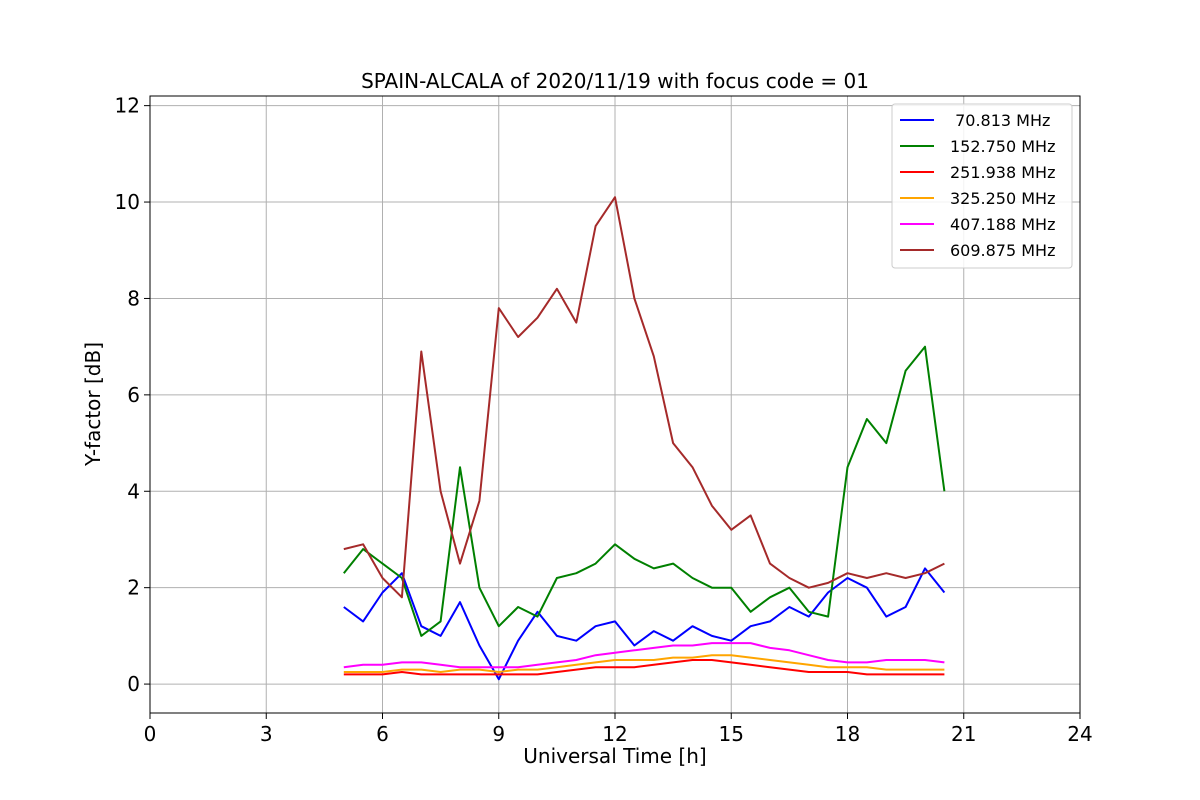  I want to click on legend-box, so click(982, 186).